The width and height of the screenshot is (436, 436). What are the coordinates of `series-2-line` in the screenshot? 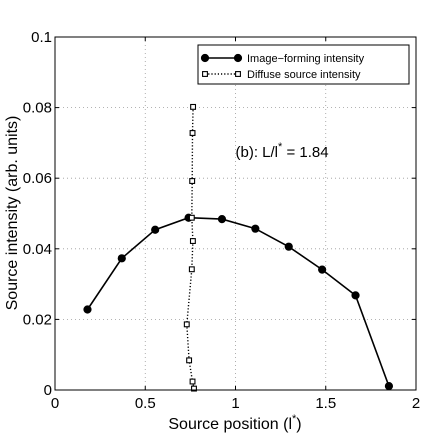 It's located at (190, 247).